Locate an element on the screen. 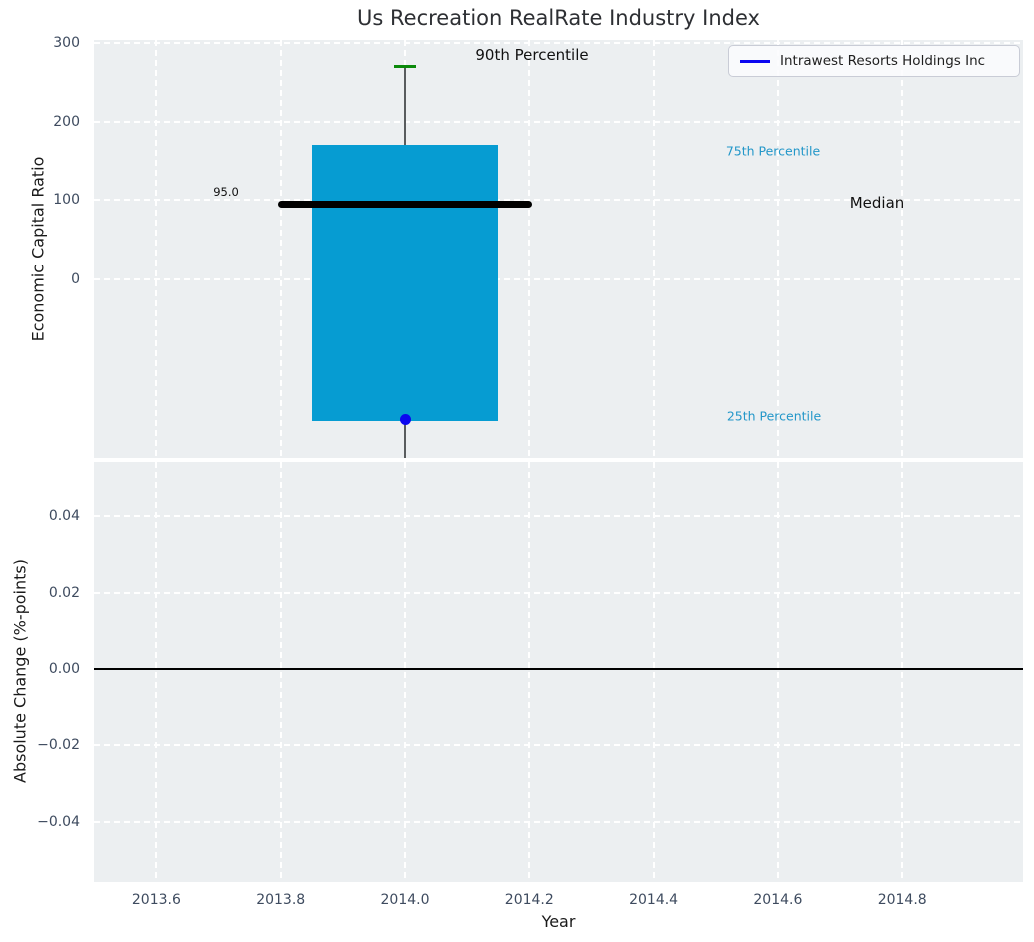 The image size is (1034, 942). annotation-75th-percentile: 75th Percentile is located at coordinates (773, 151).